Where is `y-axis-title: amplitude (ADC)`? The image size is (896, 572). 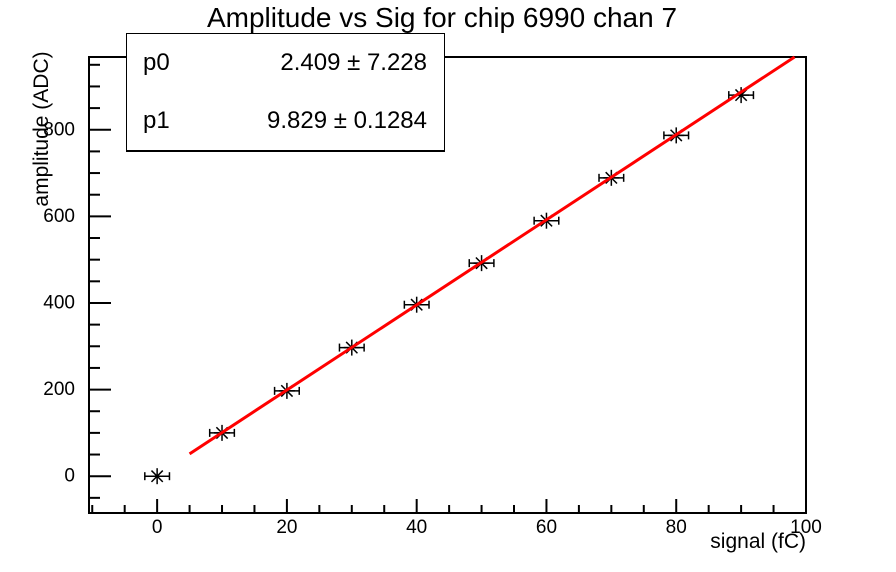 y-axis-title: amplitude (ADC) is located at coordinates (41, 129).